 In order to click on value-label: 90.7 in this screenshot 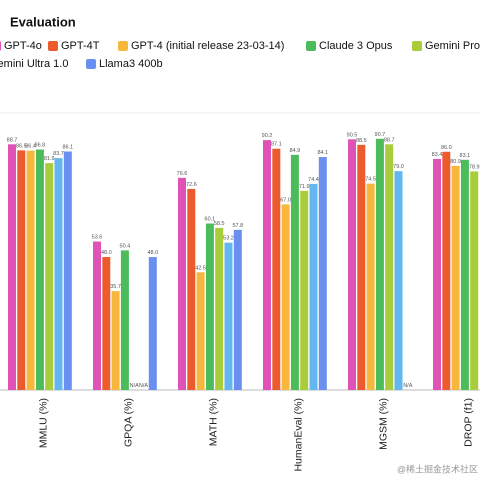, I will do `click(380, 135)`.